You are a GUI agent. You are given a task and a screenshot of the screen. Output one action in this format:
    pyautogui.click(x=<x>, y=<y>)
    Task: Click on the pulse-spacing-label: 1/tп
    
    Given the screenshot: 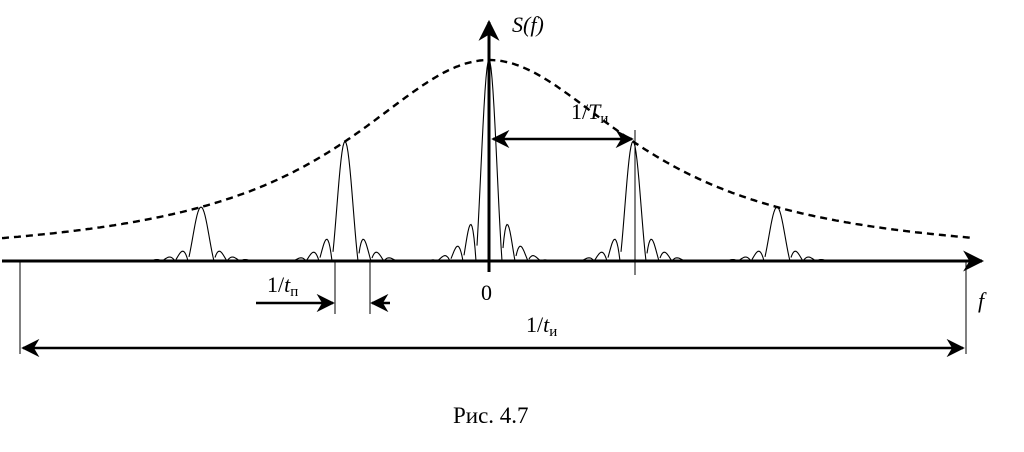 What is the action you would take?
    pyautogui.click(x=282, y=286)
    